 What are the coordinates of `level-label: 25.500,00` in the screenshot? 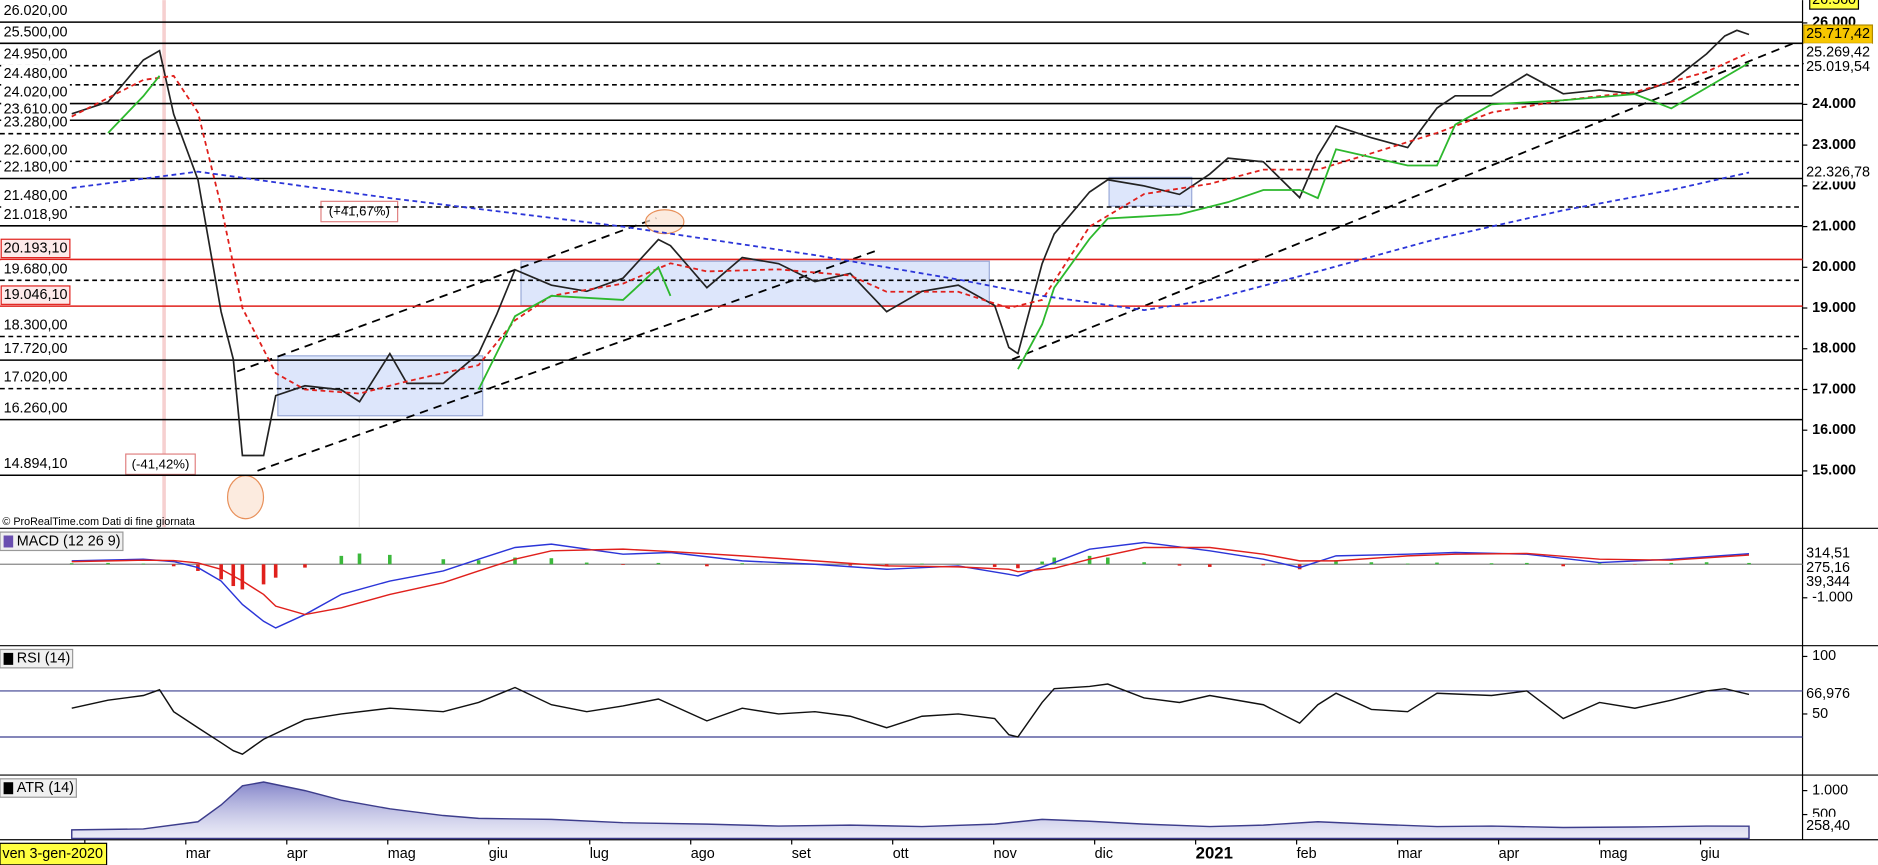 It's located at (36, 32).